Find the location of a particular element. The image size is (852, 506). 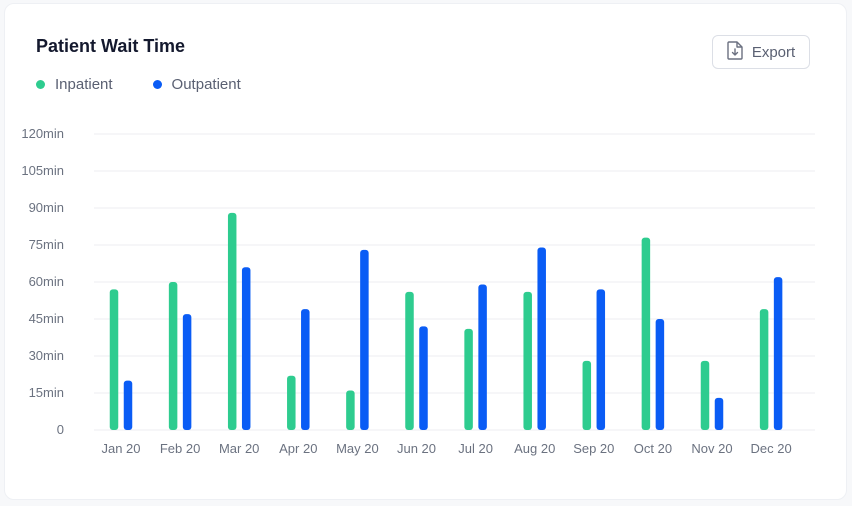

y-tick-label: 15min is located at coordinates (46, 392).